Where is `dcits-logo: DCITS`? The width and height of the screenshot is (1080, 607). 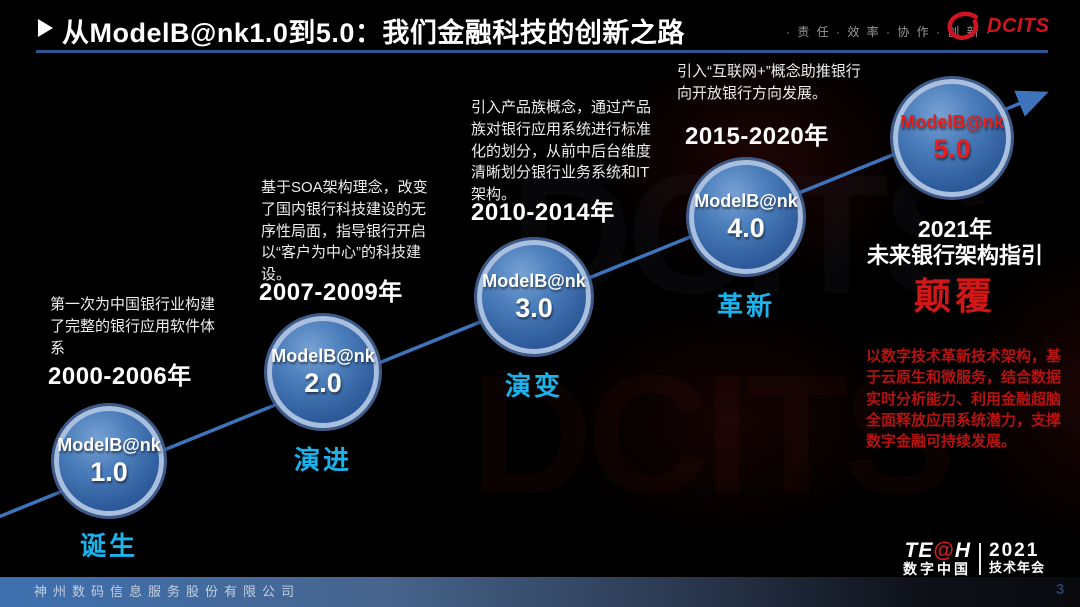
dcits-logo: DCITS is located at coordinates (998, 26).